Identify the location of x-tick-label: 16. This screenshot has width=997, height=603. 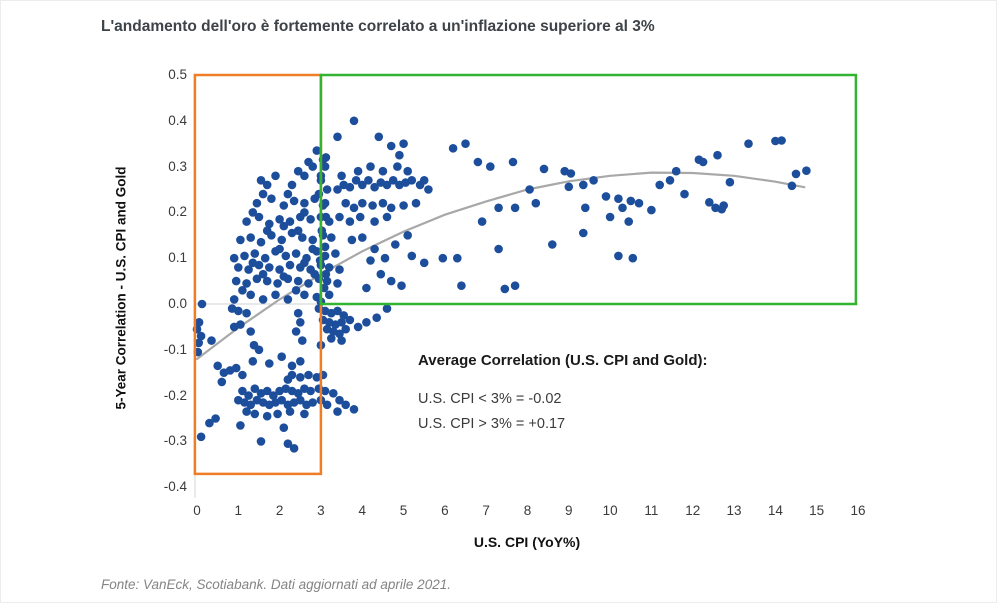
(858, 510).